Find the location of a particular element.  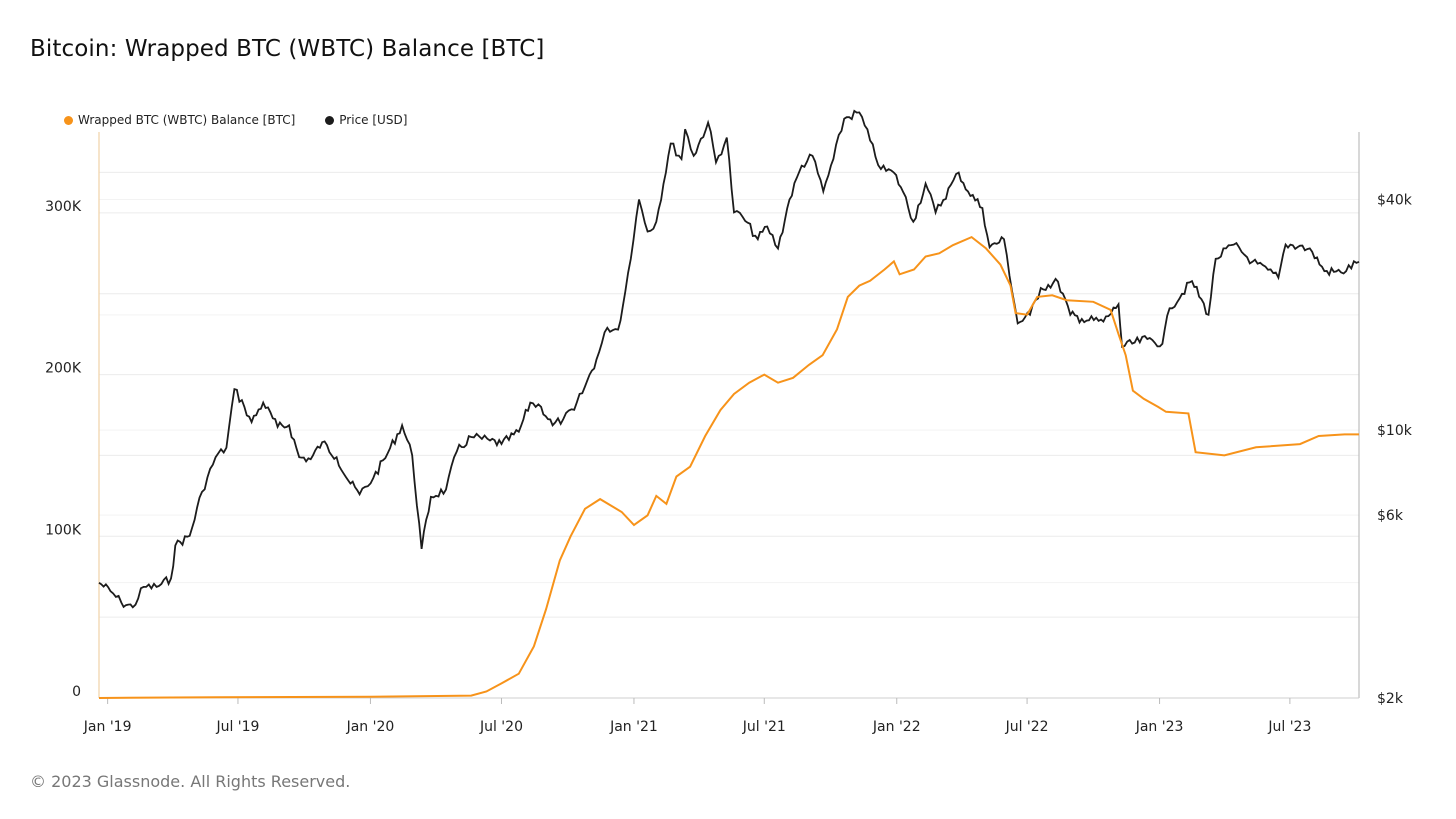

x-tick-label: Jul '21 is located at coordinates (764, 727).